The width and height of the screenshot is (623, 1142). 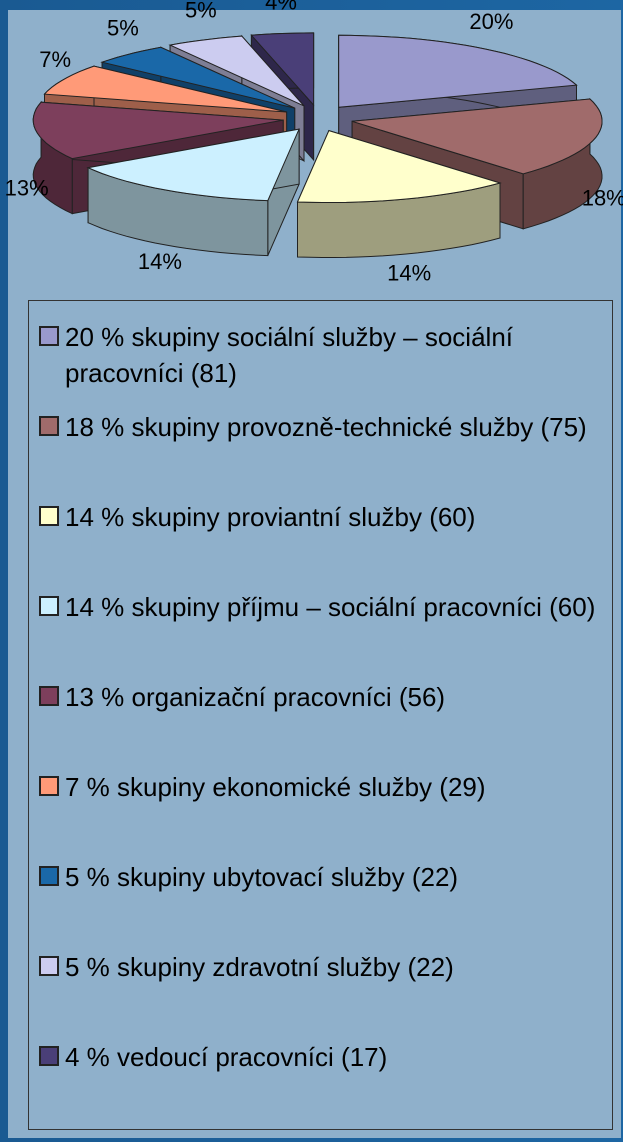 I want to click on legend-item: 7 % skupiny ekonomické služby (29), so click(x=319, y=787).